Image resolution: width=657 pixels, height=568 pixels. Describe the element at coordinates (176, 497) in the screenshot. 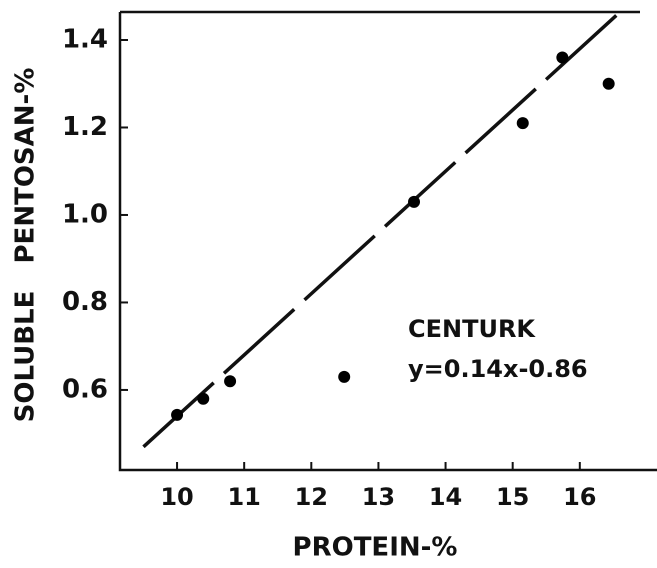

I see `x-tick-label: 10` at that location.